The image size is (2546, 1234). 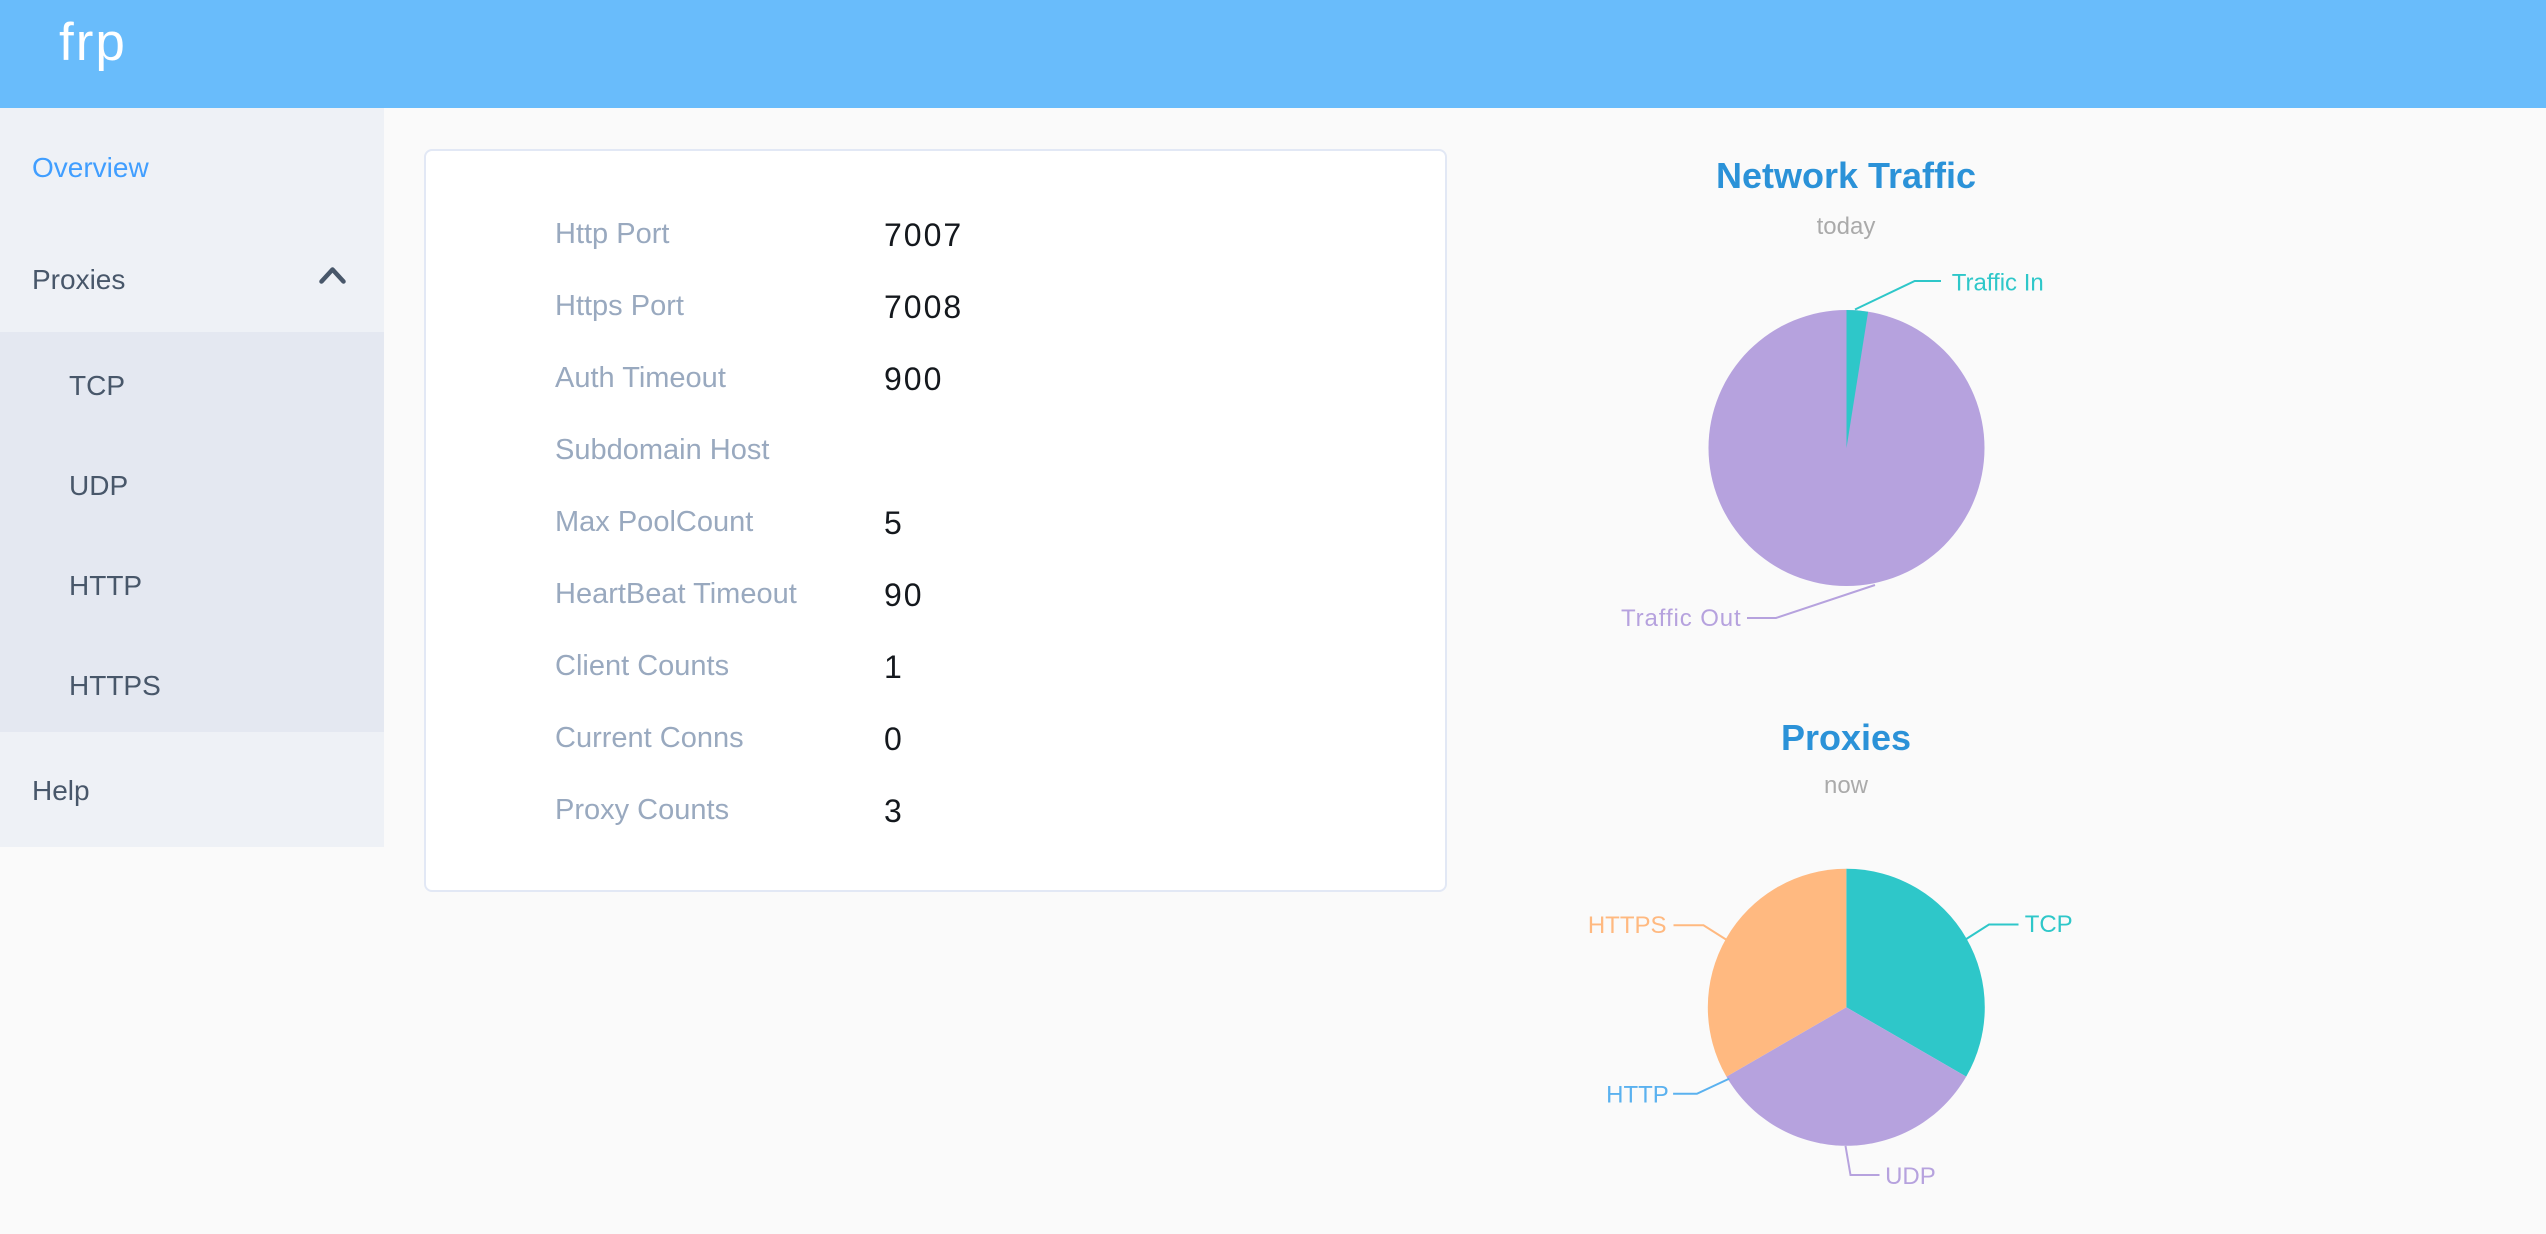 What do you see at coordinates (1910, 1176) in the screenshot?
I see `svg-text: UDP` at bounding box center [1910, 1176].